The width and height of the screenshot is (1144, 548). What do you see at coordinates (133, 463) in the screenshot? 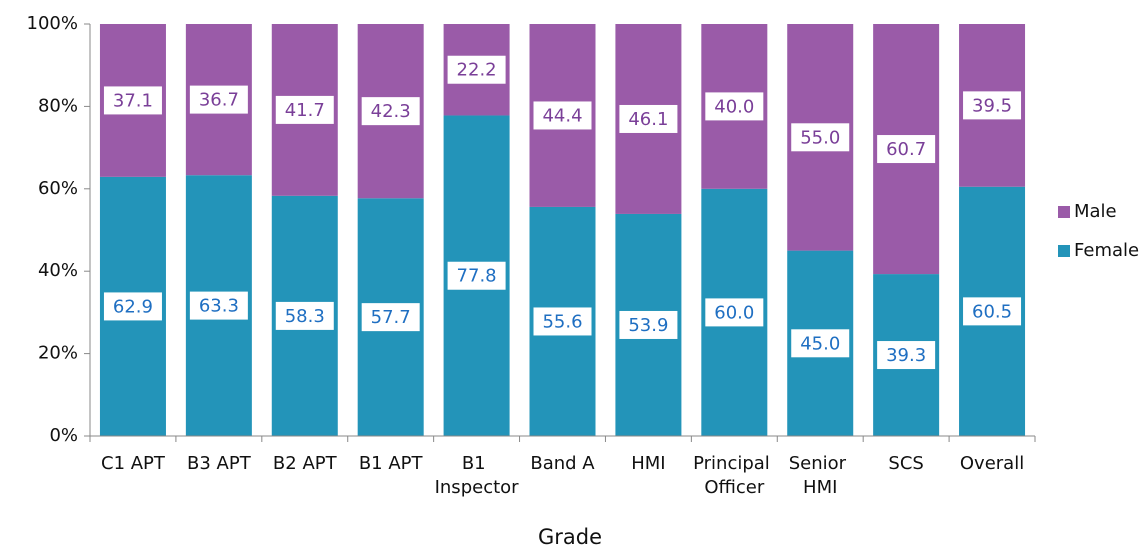
I see `x-tick-label: C1 APT` at bounding box center [133, 463].